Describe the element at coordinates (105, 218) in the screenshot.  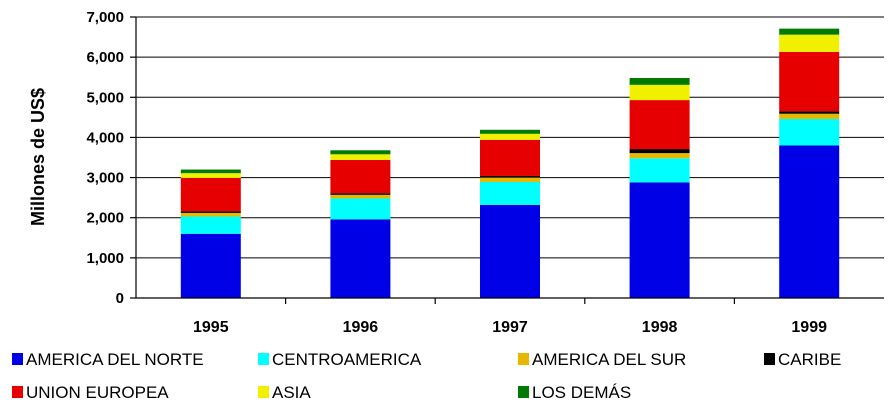
I see `y-tick-label: 2,000` at that location.